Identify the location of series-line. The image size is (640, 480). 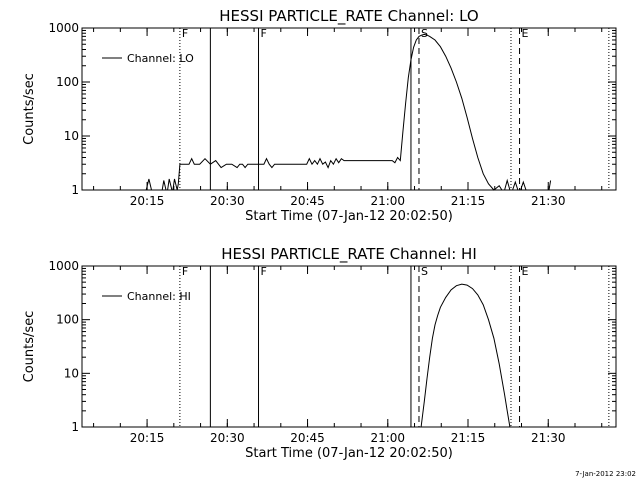
(465, 355).